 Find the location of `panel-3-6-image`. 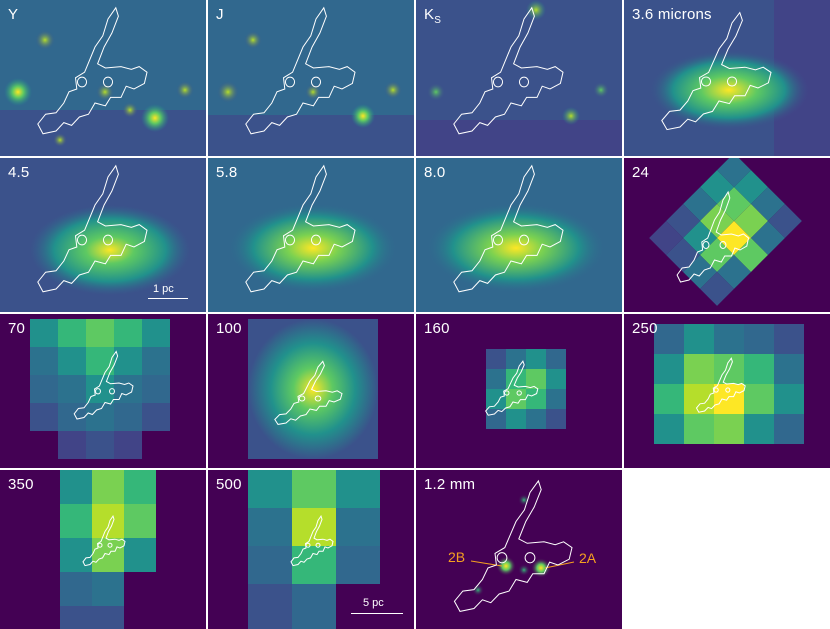

panel-3-6-image is located at coordinates (727, 78).